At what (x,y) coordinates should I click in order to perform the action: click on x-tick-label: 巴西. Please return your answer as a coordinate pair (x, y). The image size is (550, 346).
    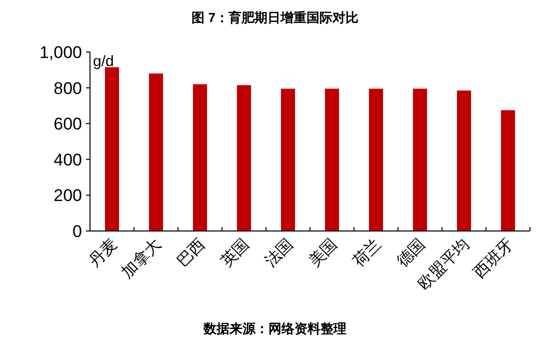
    Looking at the image, I should click on (191, 253).